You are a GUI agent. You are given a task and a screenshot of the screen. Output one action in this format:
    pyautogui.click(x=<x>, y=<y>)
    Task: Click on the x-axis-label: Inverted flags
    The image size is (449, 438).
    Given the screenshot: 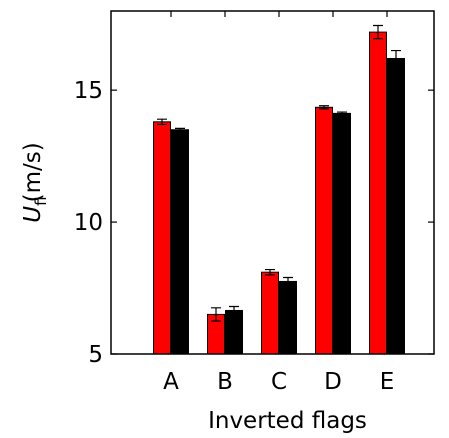 What is the action you would take?
    pyautogui.click(x=287, y=421)
    